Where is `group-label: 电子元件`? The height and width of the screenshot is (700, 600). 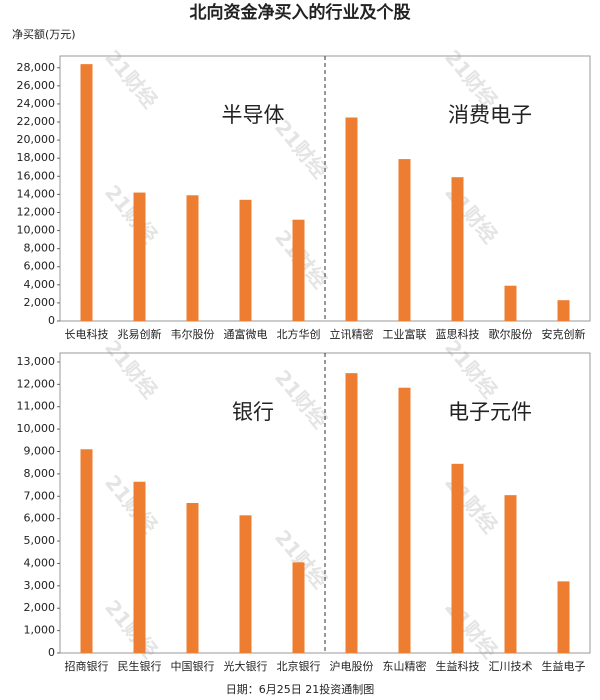 group-label: 电子元件 is located at coordinates (490, 412).